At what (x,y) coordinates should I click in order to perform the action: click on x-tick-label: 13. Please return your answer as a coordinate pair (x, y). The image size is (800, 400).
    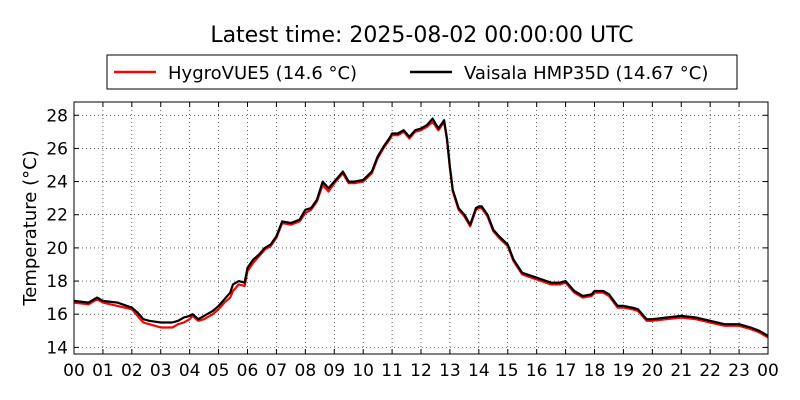
    Looking at the image, I should click on (450, 371).